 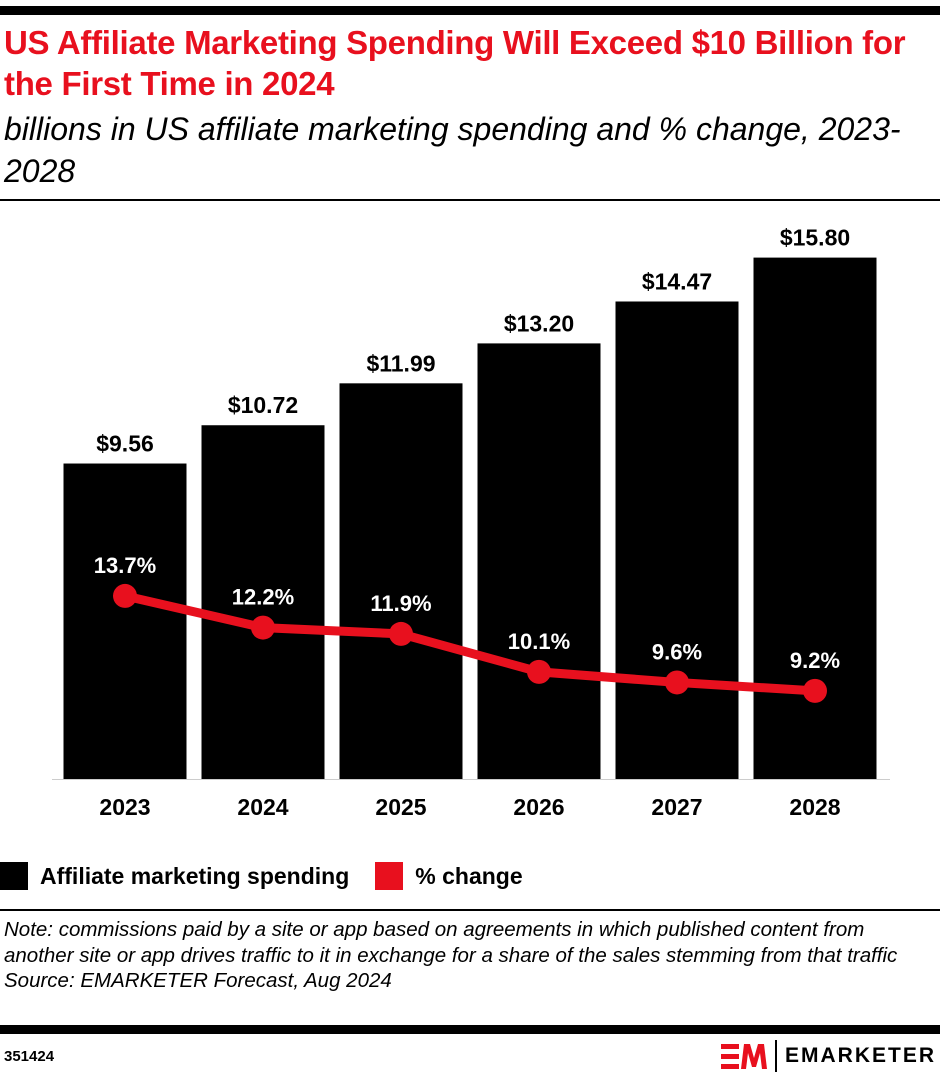 What do you see at coordinates (400, 807) in the screenshot?
I see `x-tick-label: 2025` at bounding box center [400, 807].